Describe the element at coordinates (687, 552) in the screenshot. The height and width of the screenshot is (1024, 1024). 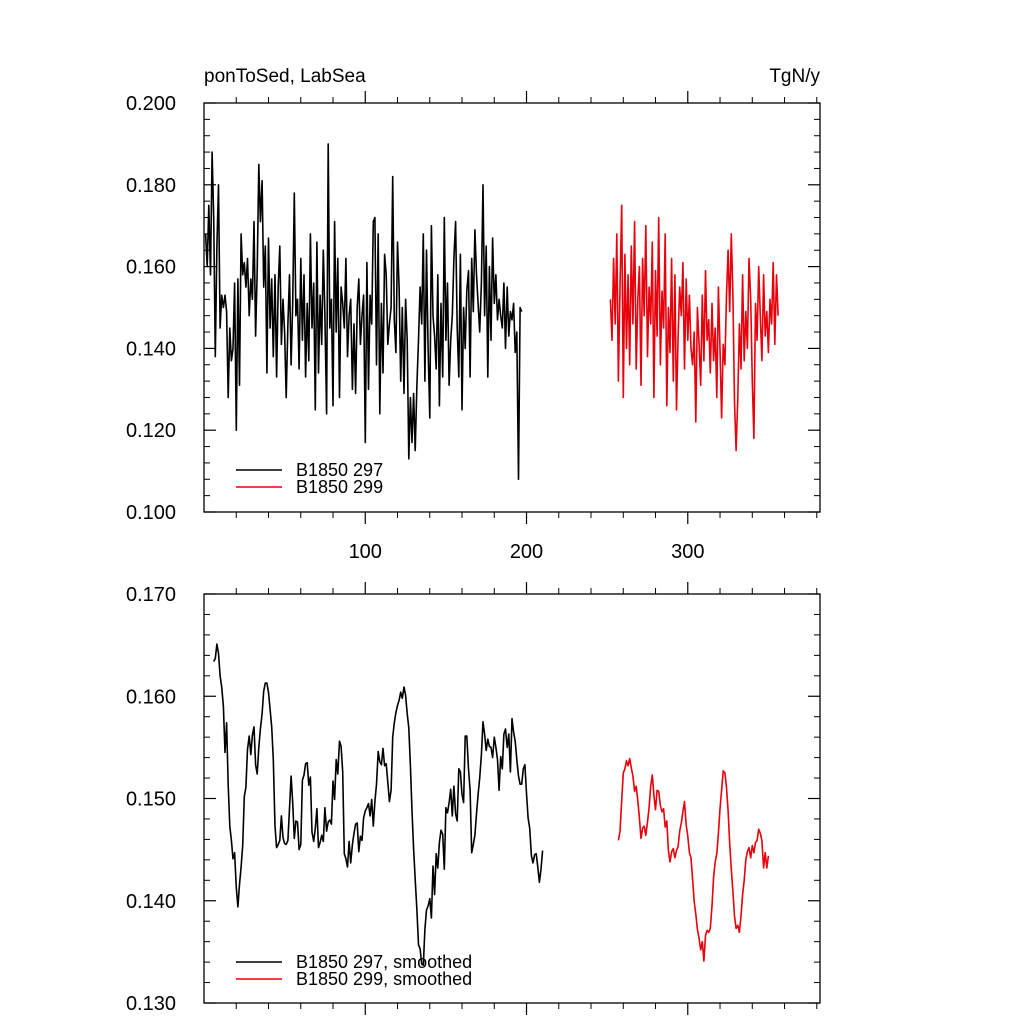
I see `x-tick-label: 300` at that location.